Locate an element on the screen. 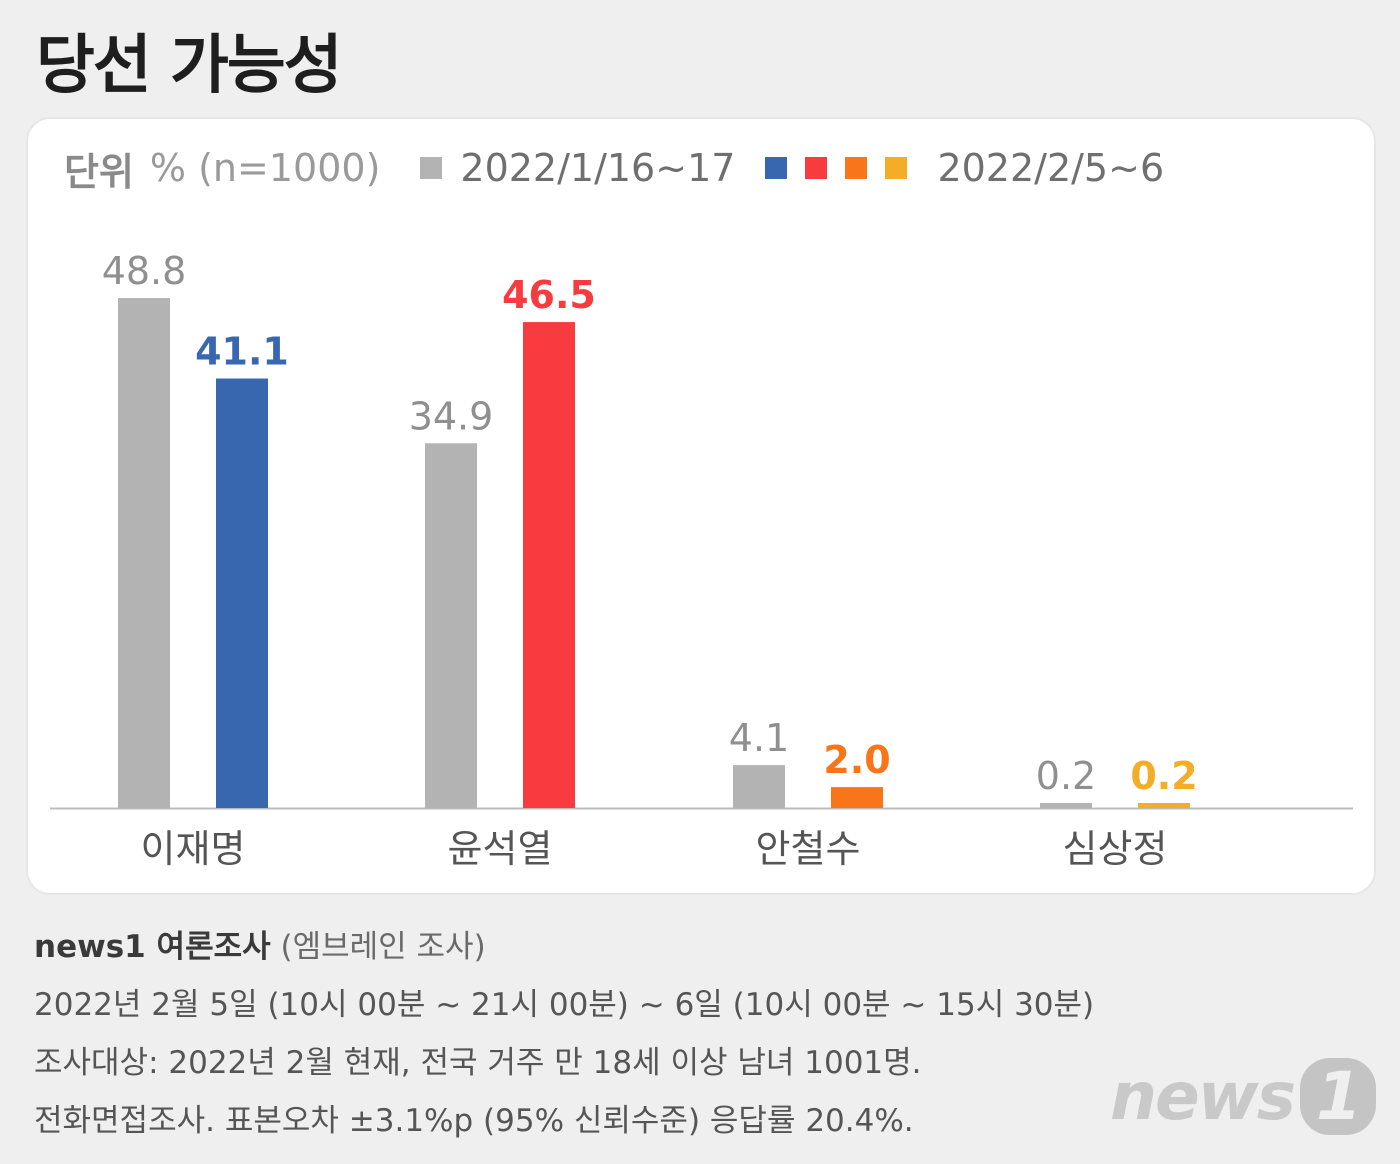 This screenshot has height=1164, width=1400. notes-brand: news1 여론조사 is located at coordinates (152, 947).